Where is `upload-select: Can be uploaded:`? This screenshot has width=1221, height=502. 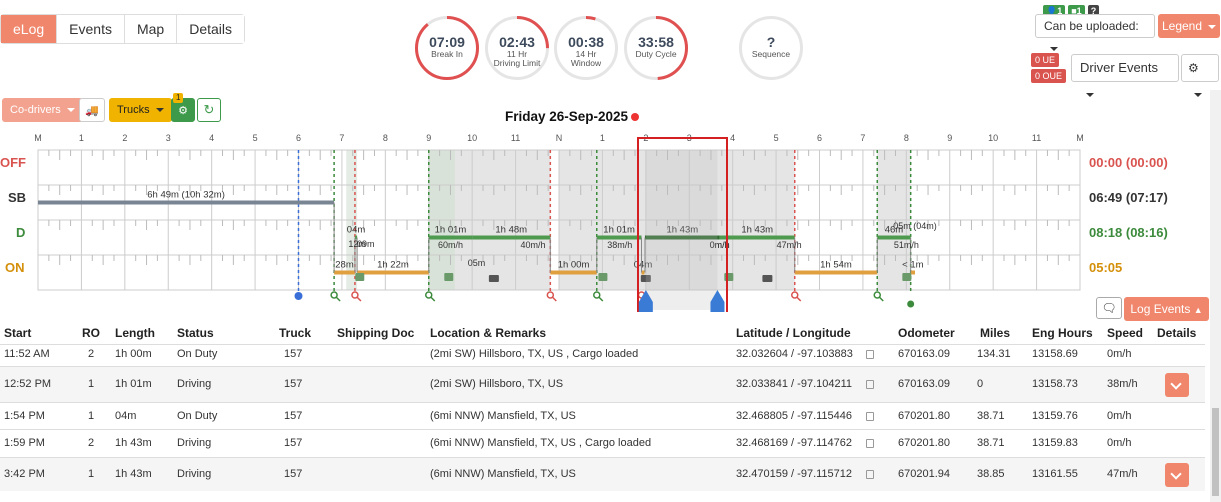
upload-select: Can be uploaded: is located at coordinates (1095, 32).